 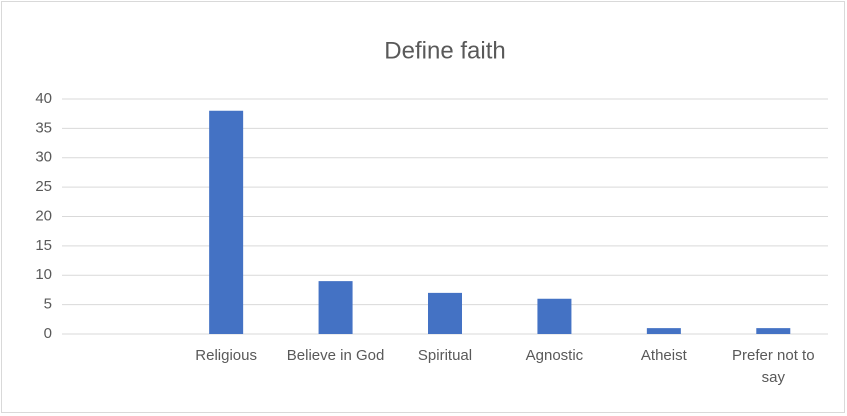 I want to click on y-tick-label: 20, so click(x=43, y=215).